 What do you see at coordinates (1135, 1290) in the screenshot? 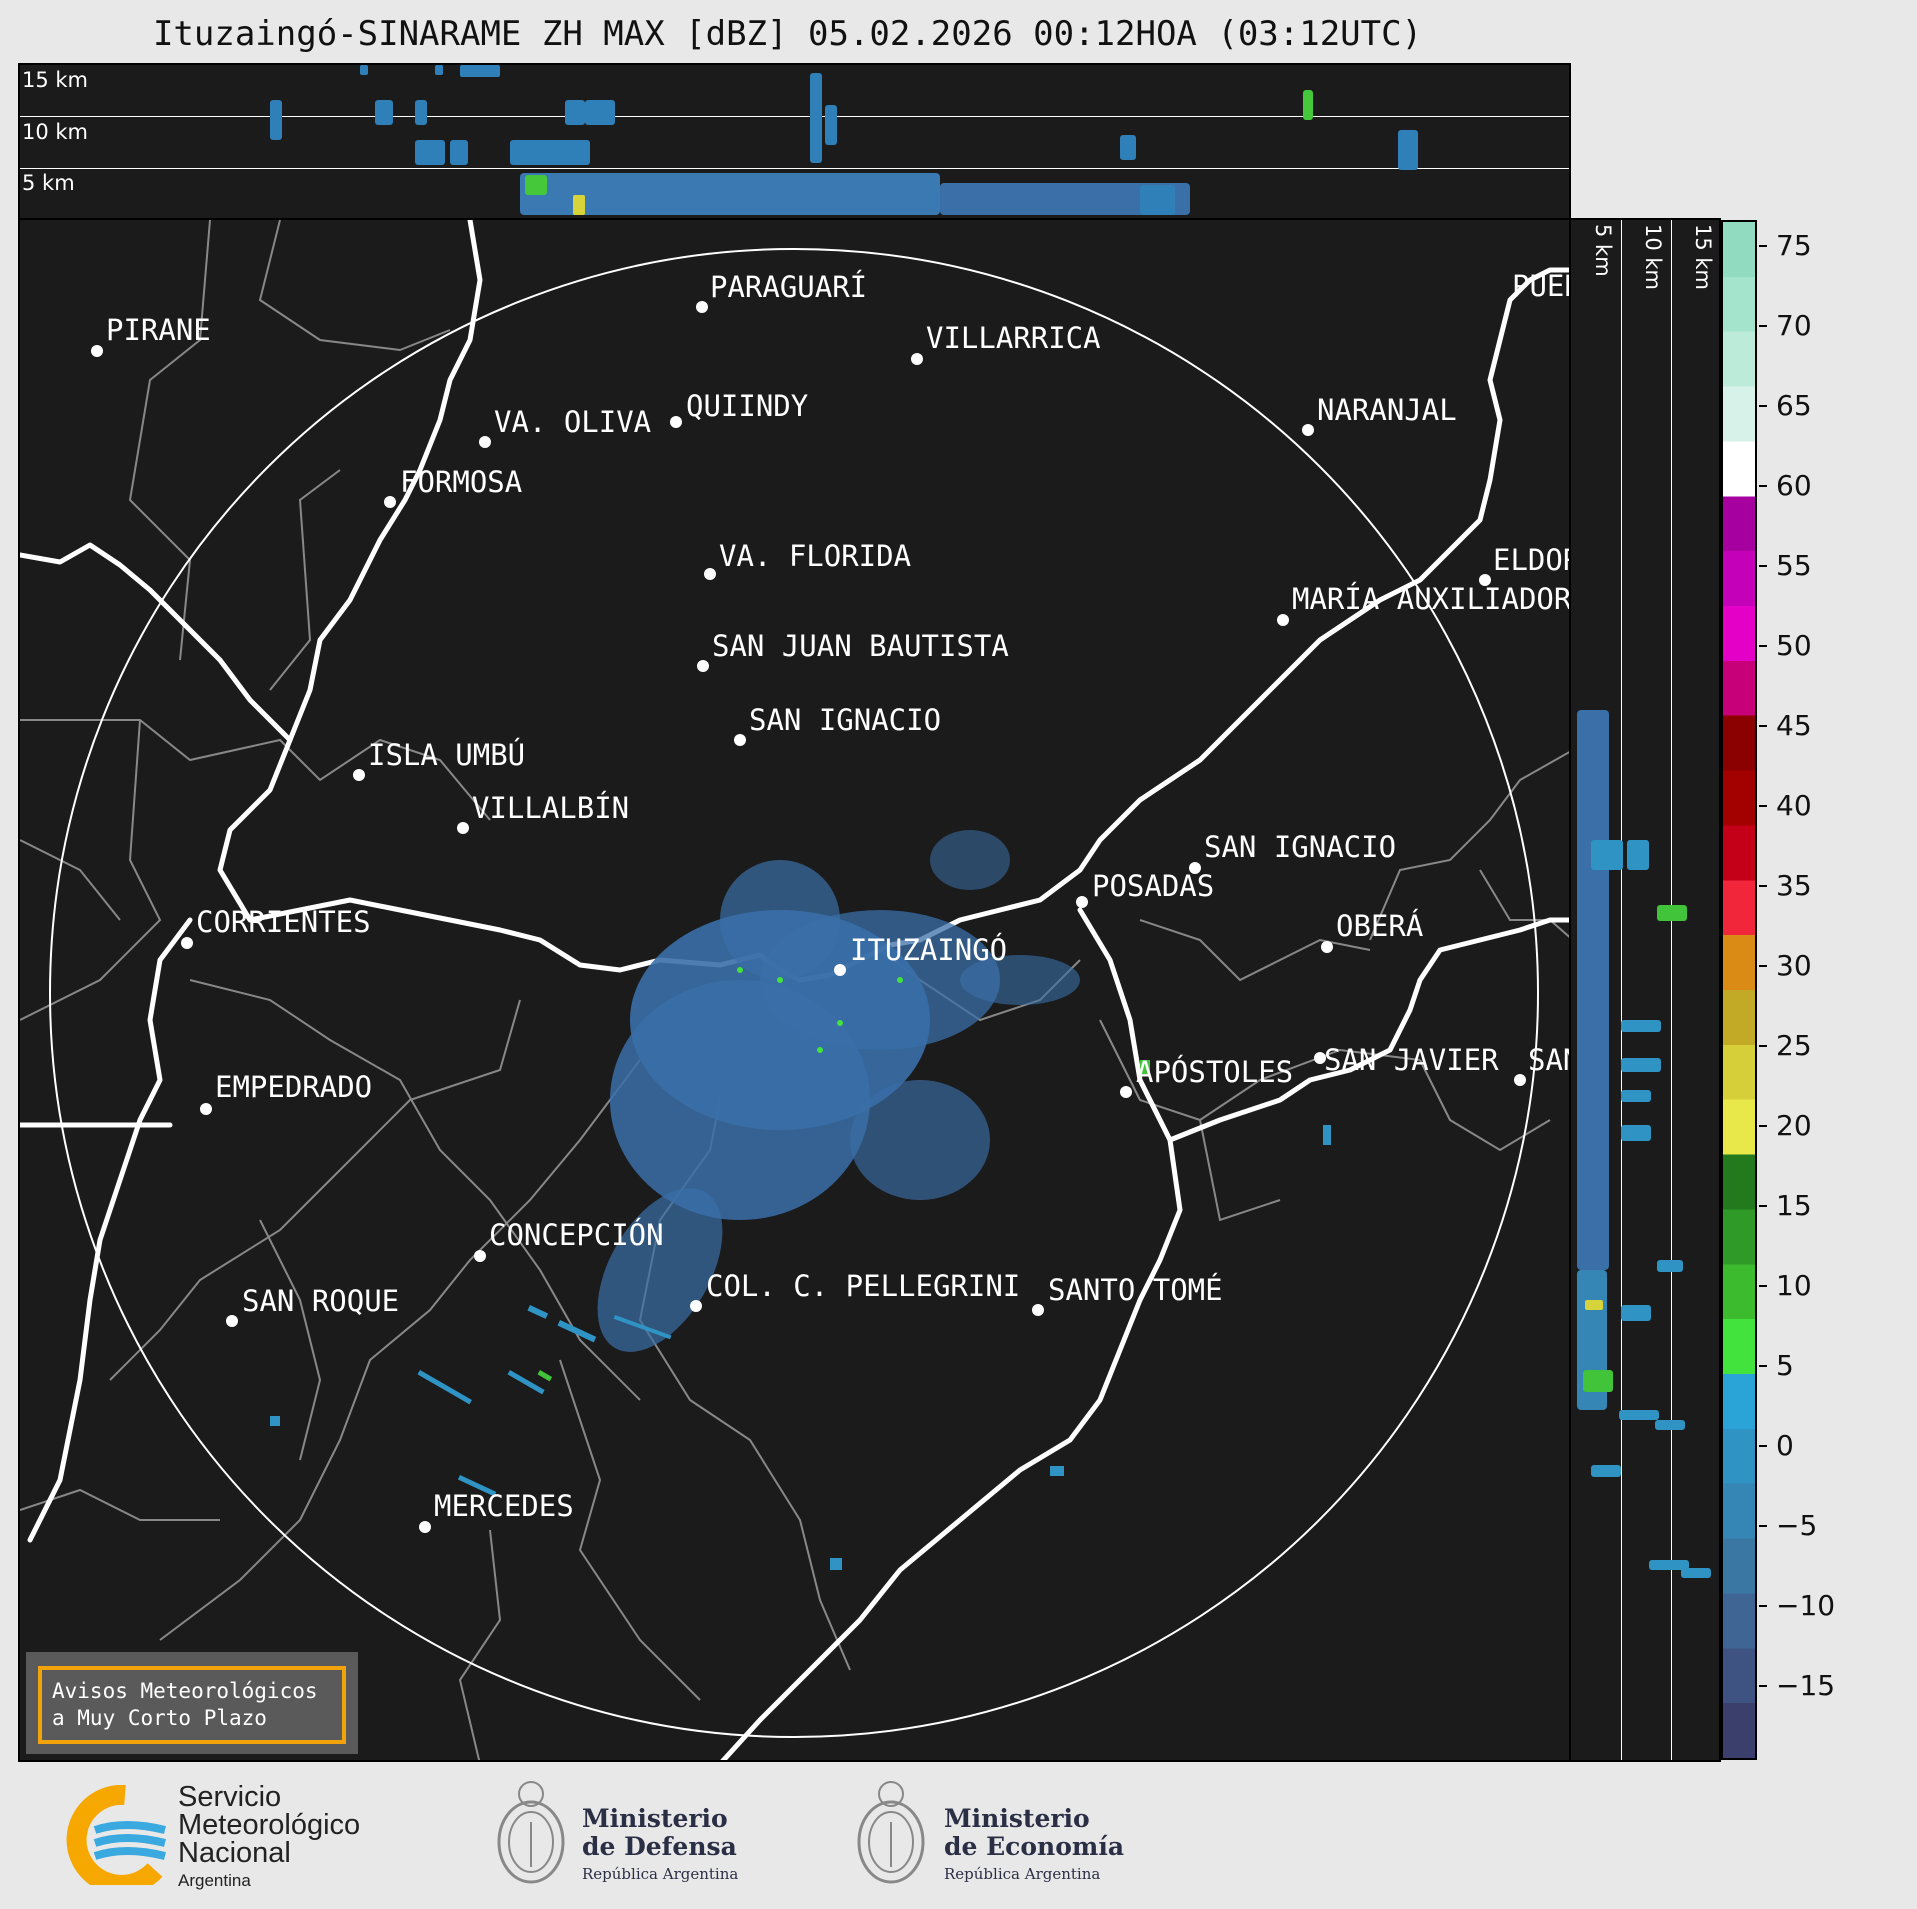
I see `city-label: SANTO TOMÉ` at bounding box center [1135, 1290].